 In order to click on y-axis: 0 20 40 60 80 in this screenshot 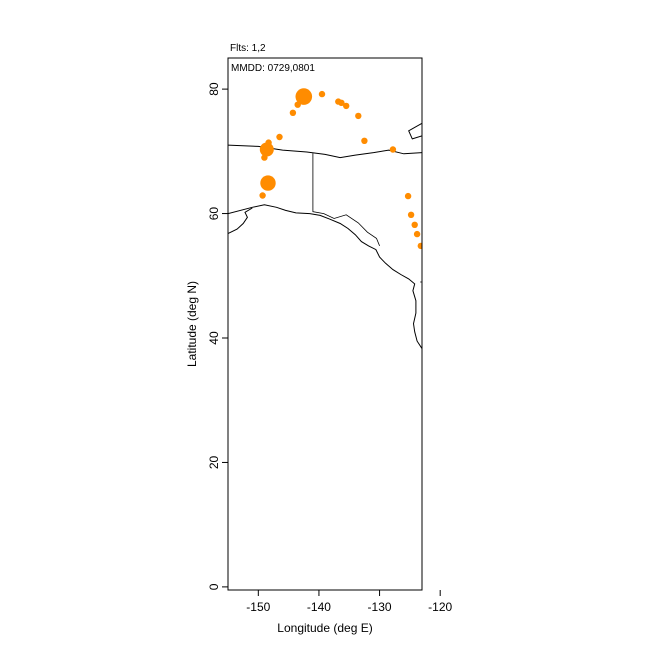, I will do `click(217, 336)`.